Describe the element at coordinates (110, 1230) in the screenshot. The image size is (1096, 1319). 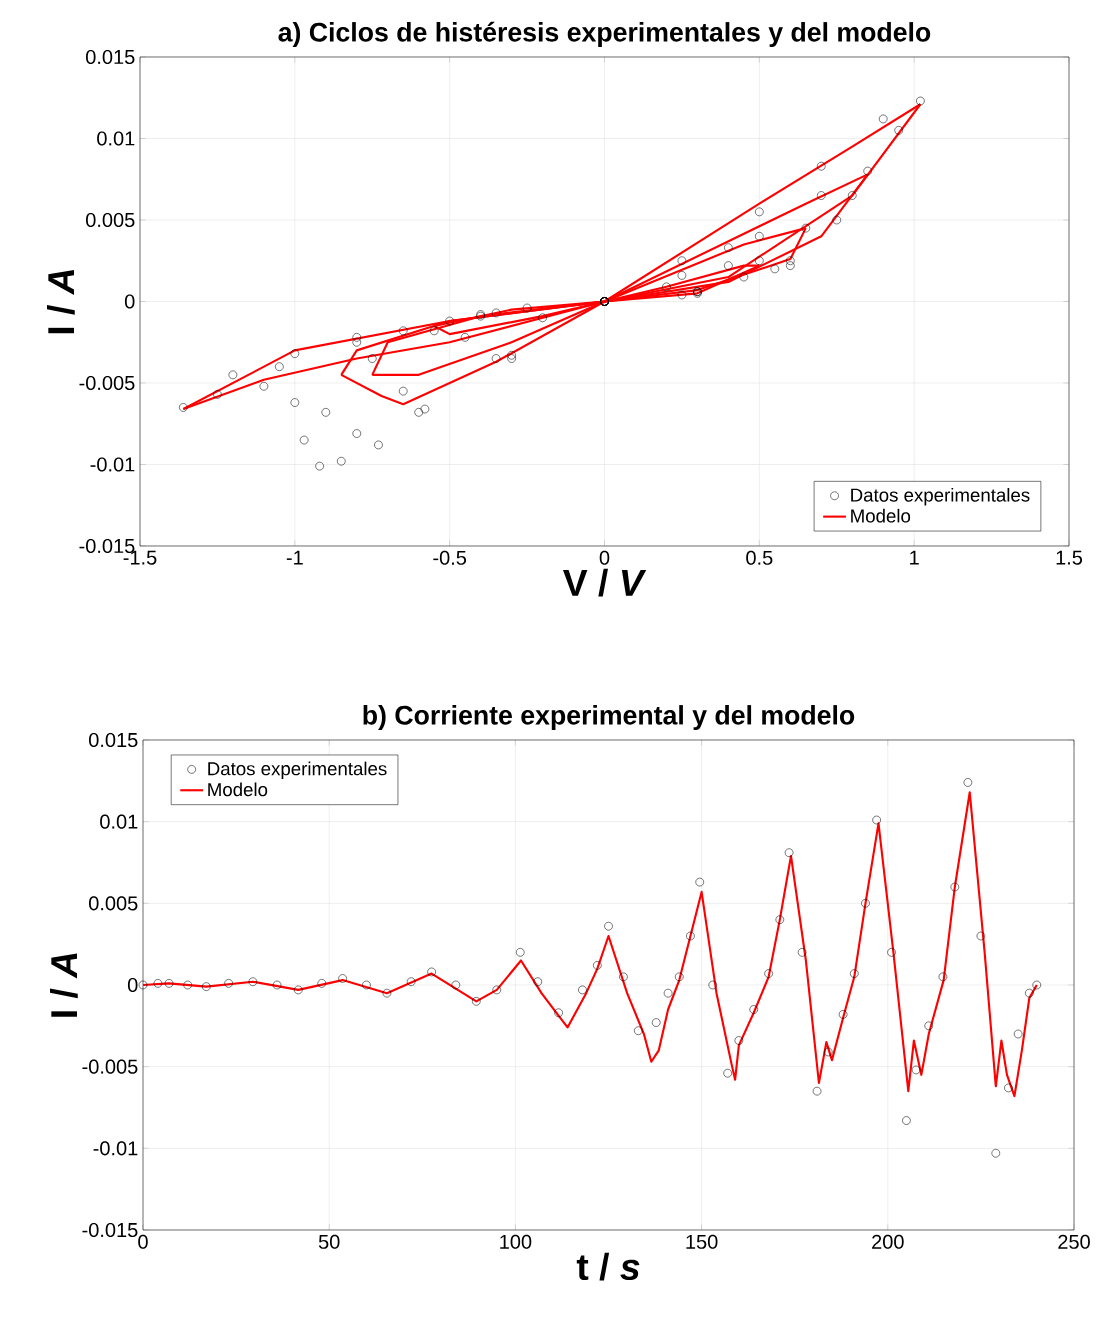
I see `y-tick-label: -0.015` at that location.